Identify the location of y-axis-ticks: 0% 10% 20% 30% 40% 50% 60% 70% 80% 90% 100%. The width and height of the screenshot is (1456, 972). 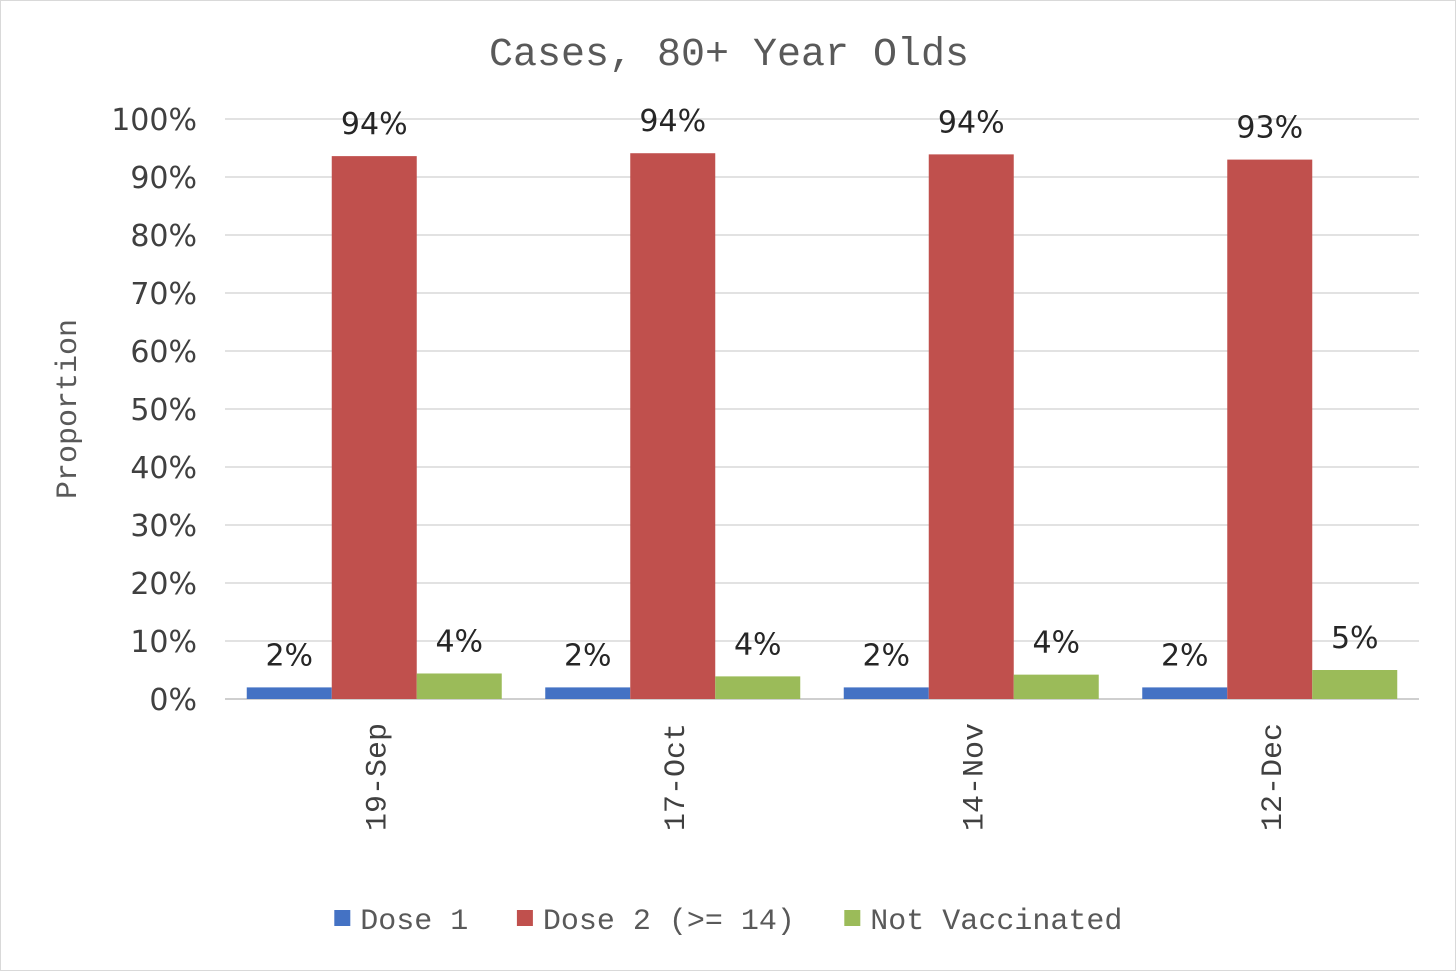
(154, 410).